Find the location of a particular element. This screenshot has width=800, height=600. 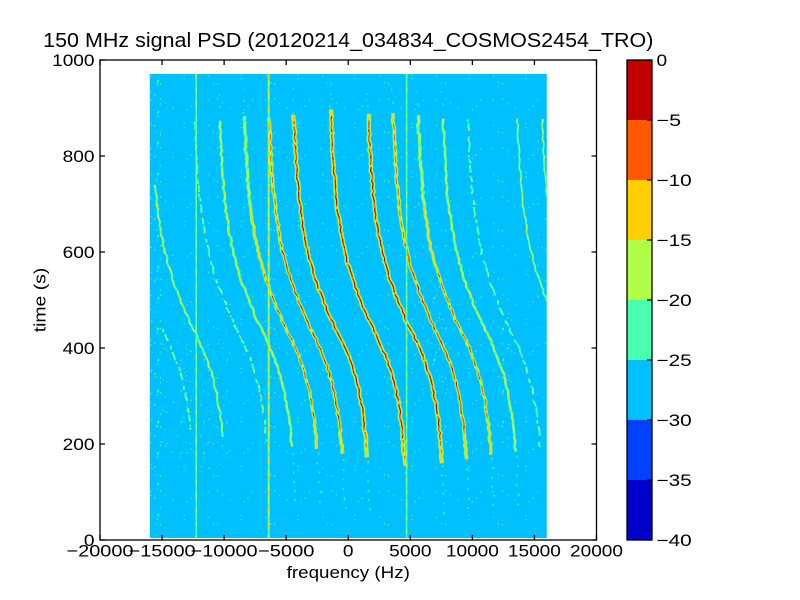

svg-text: −5000 is located at coordinates (286, 551).